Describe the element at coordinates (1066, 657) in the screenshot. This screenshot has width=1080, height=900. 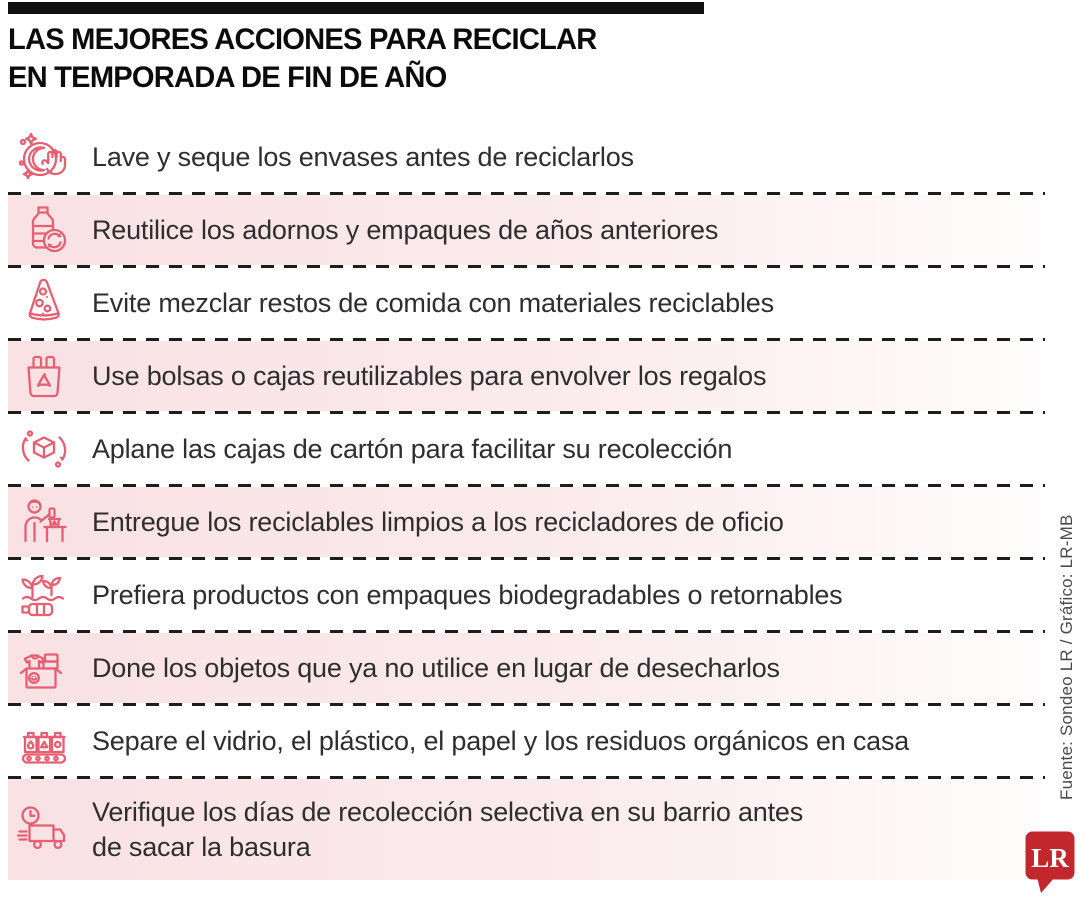
I see `source-credit: Fuente: Sondeo LR / Gráfico: LR-MB` at that location.